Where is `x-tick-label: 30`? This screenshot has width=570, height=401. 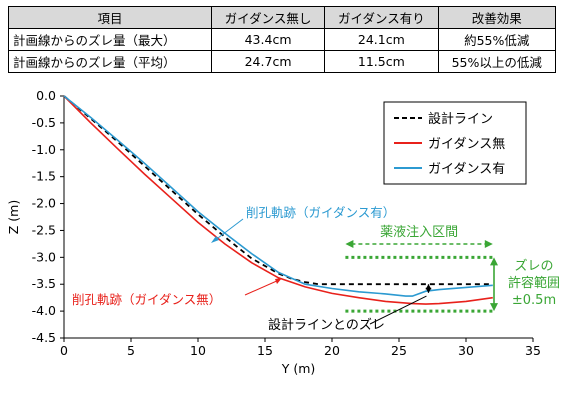
x-tick-label: 30 is located at coordinates (466, 350).